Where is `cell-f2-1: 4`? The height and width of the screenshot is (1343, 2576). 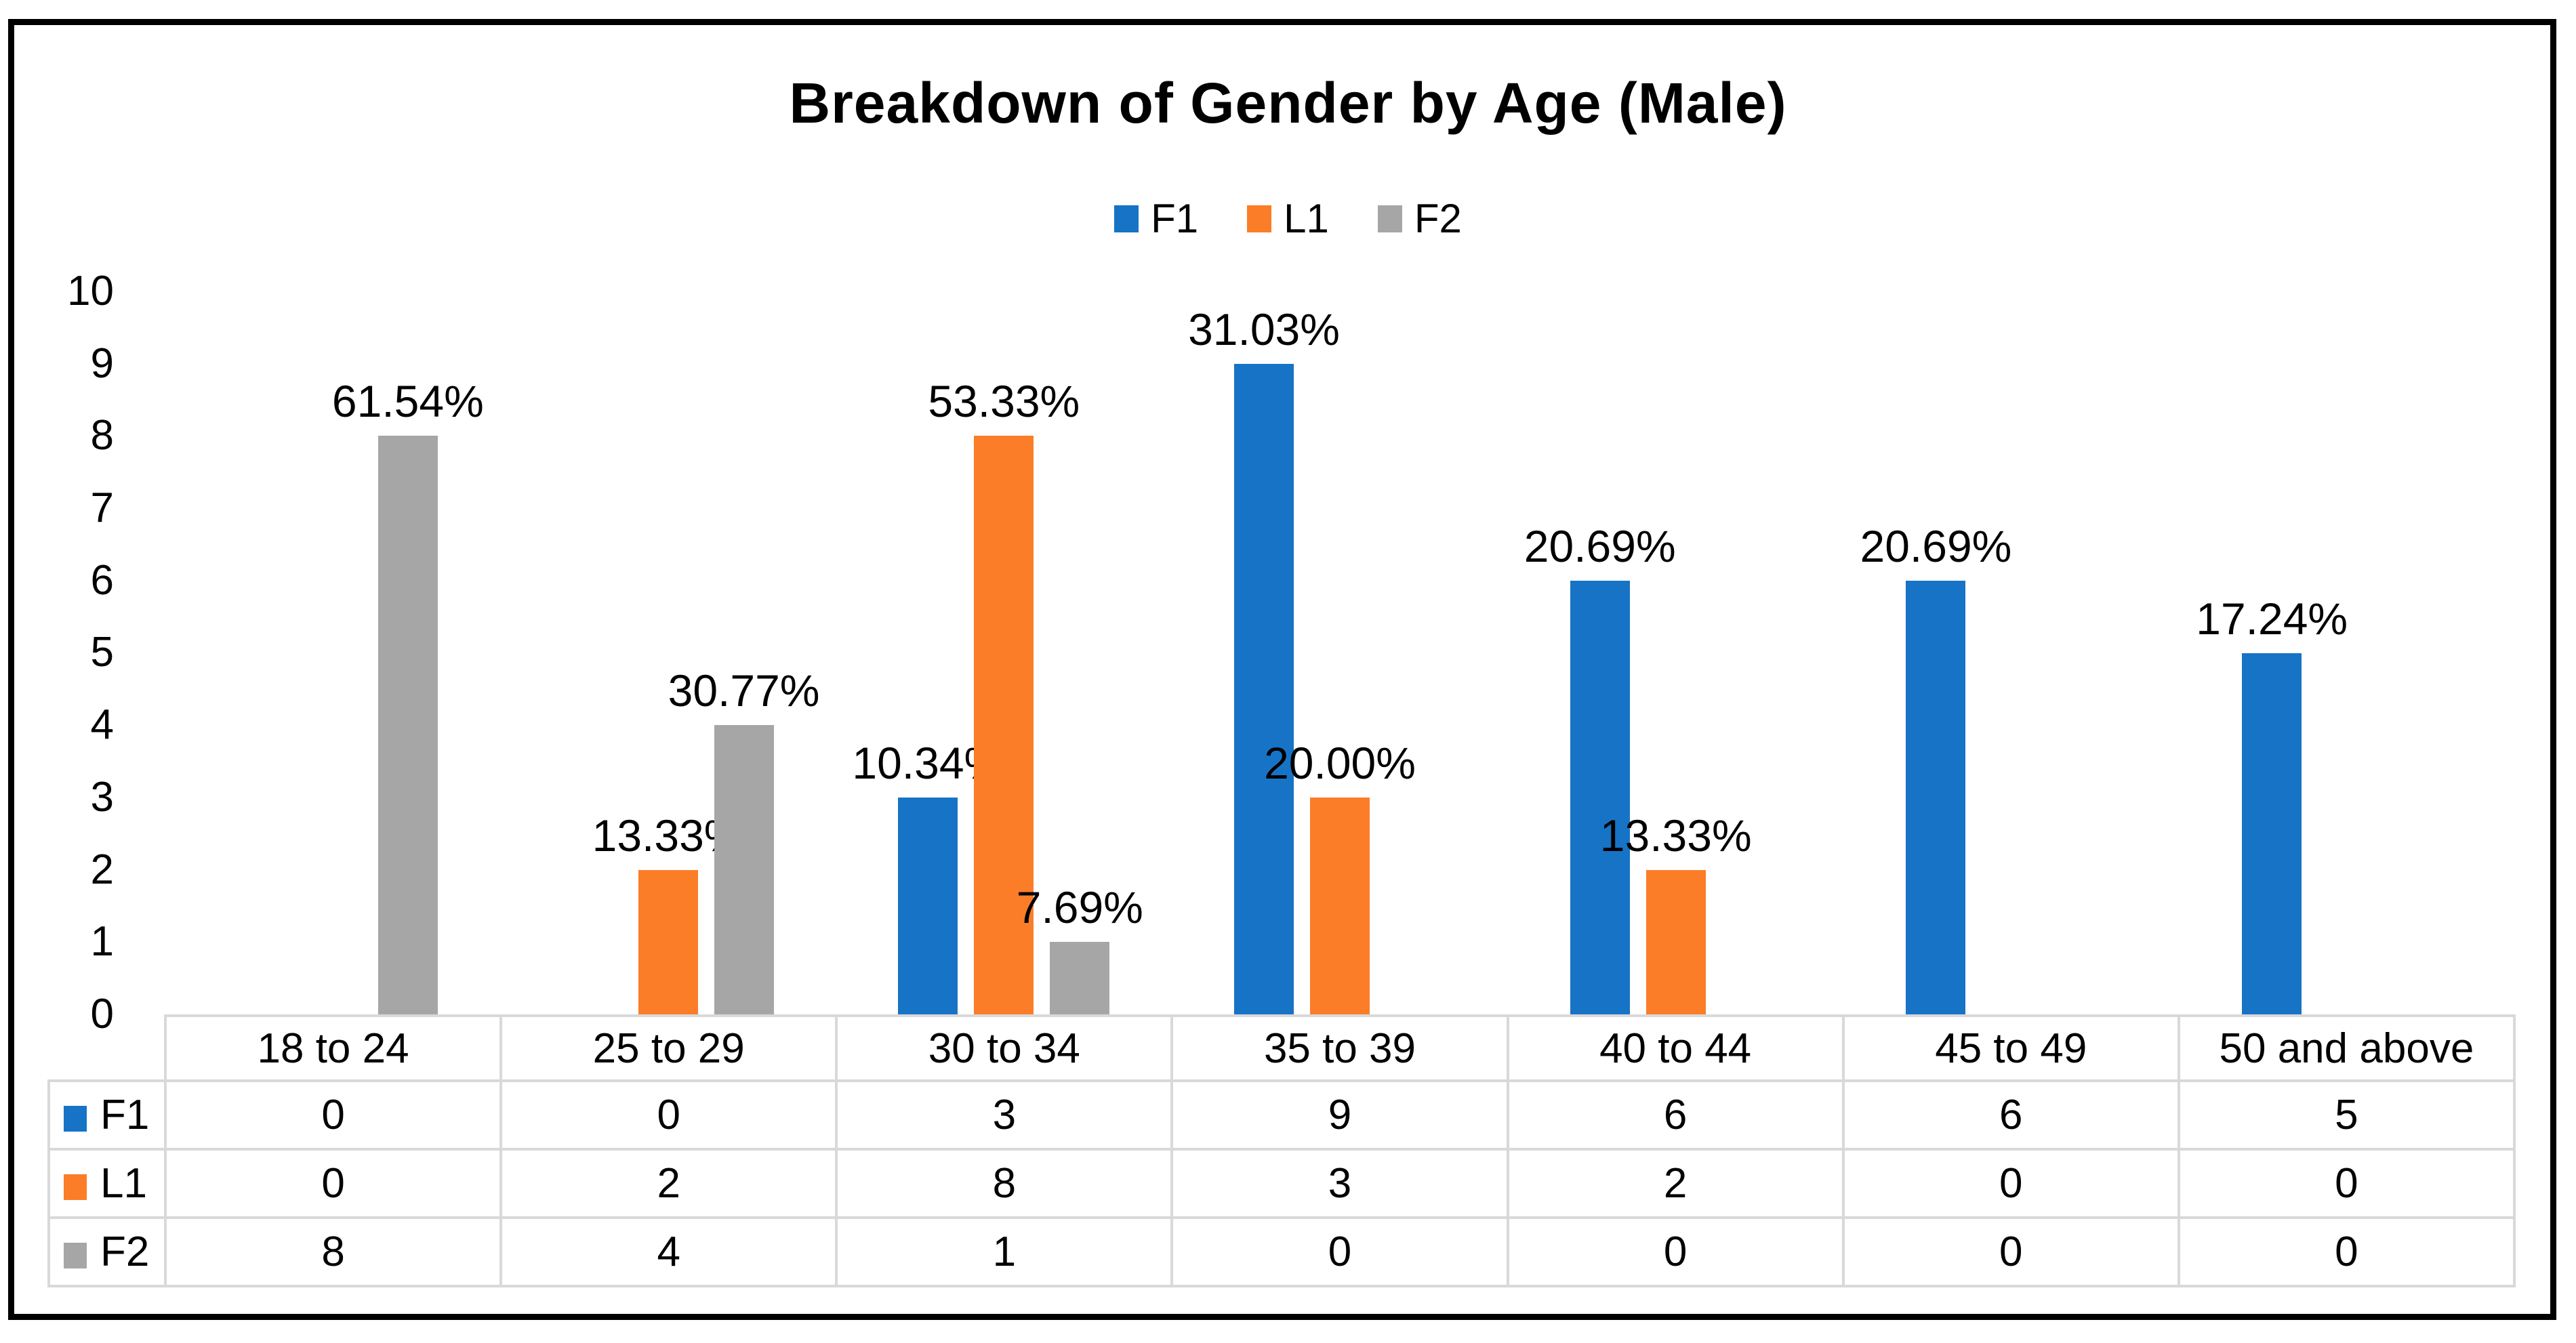 cell-f2-1: 4 is located at coordinates (669, 1251).